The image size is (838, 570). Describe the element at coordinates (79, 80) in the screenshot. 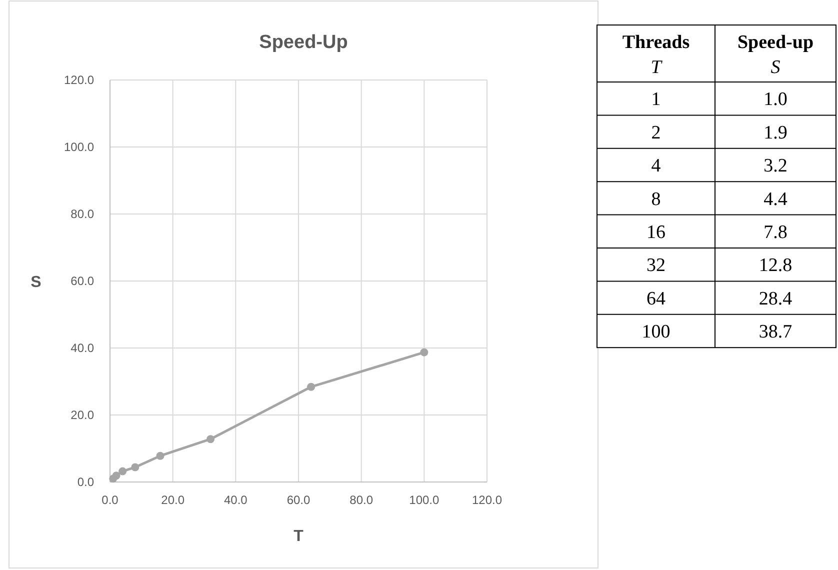

I see `y-tick-label: 120.0` at that location.